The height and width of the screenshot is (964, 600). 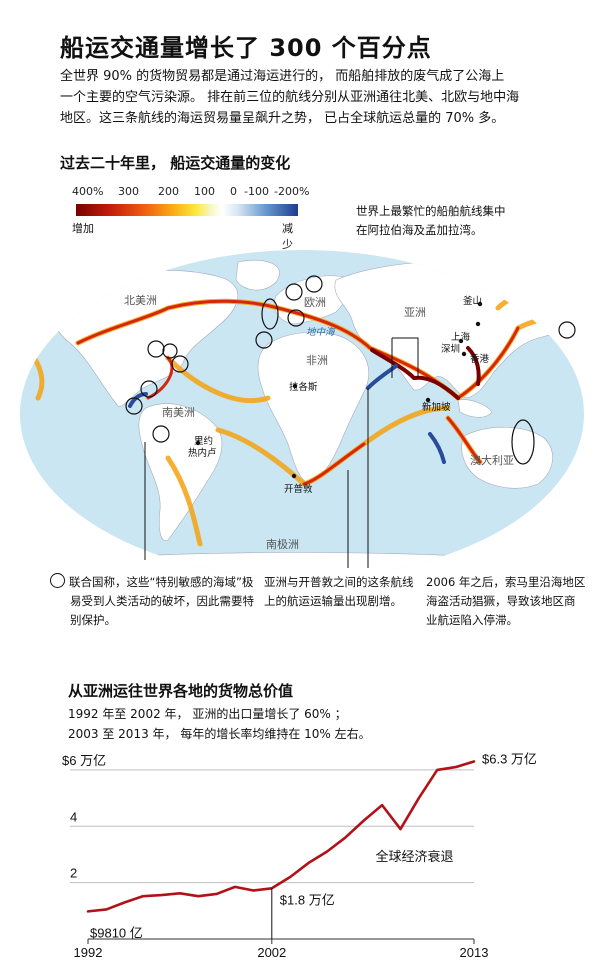 What do you see at coordinates (282, 544) in the screenshot?
I see `region-label: 南极洲` at bounding box center [282, 544].